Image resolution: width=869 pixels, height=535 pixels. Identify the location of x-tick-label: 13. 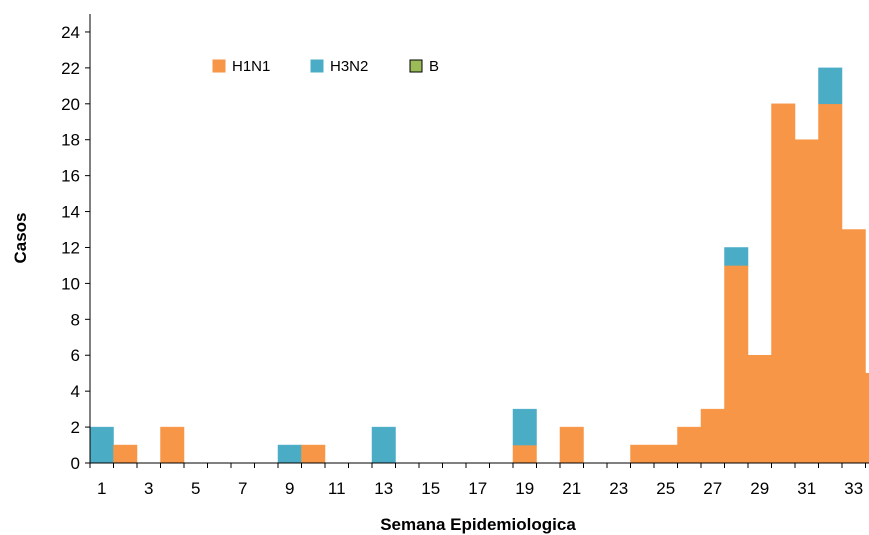
(383, 488).